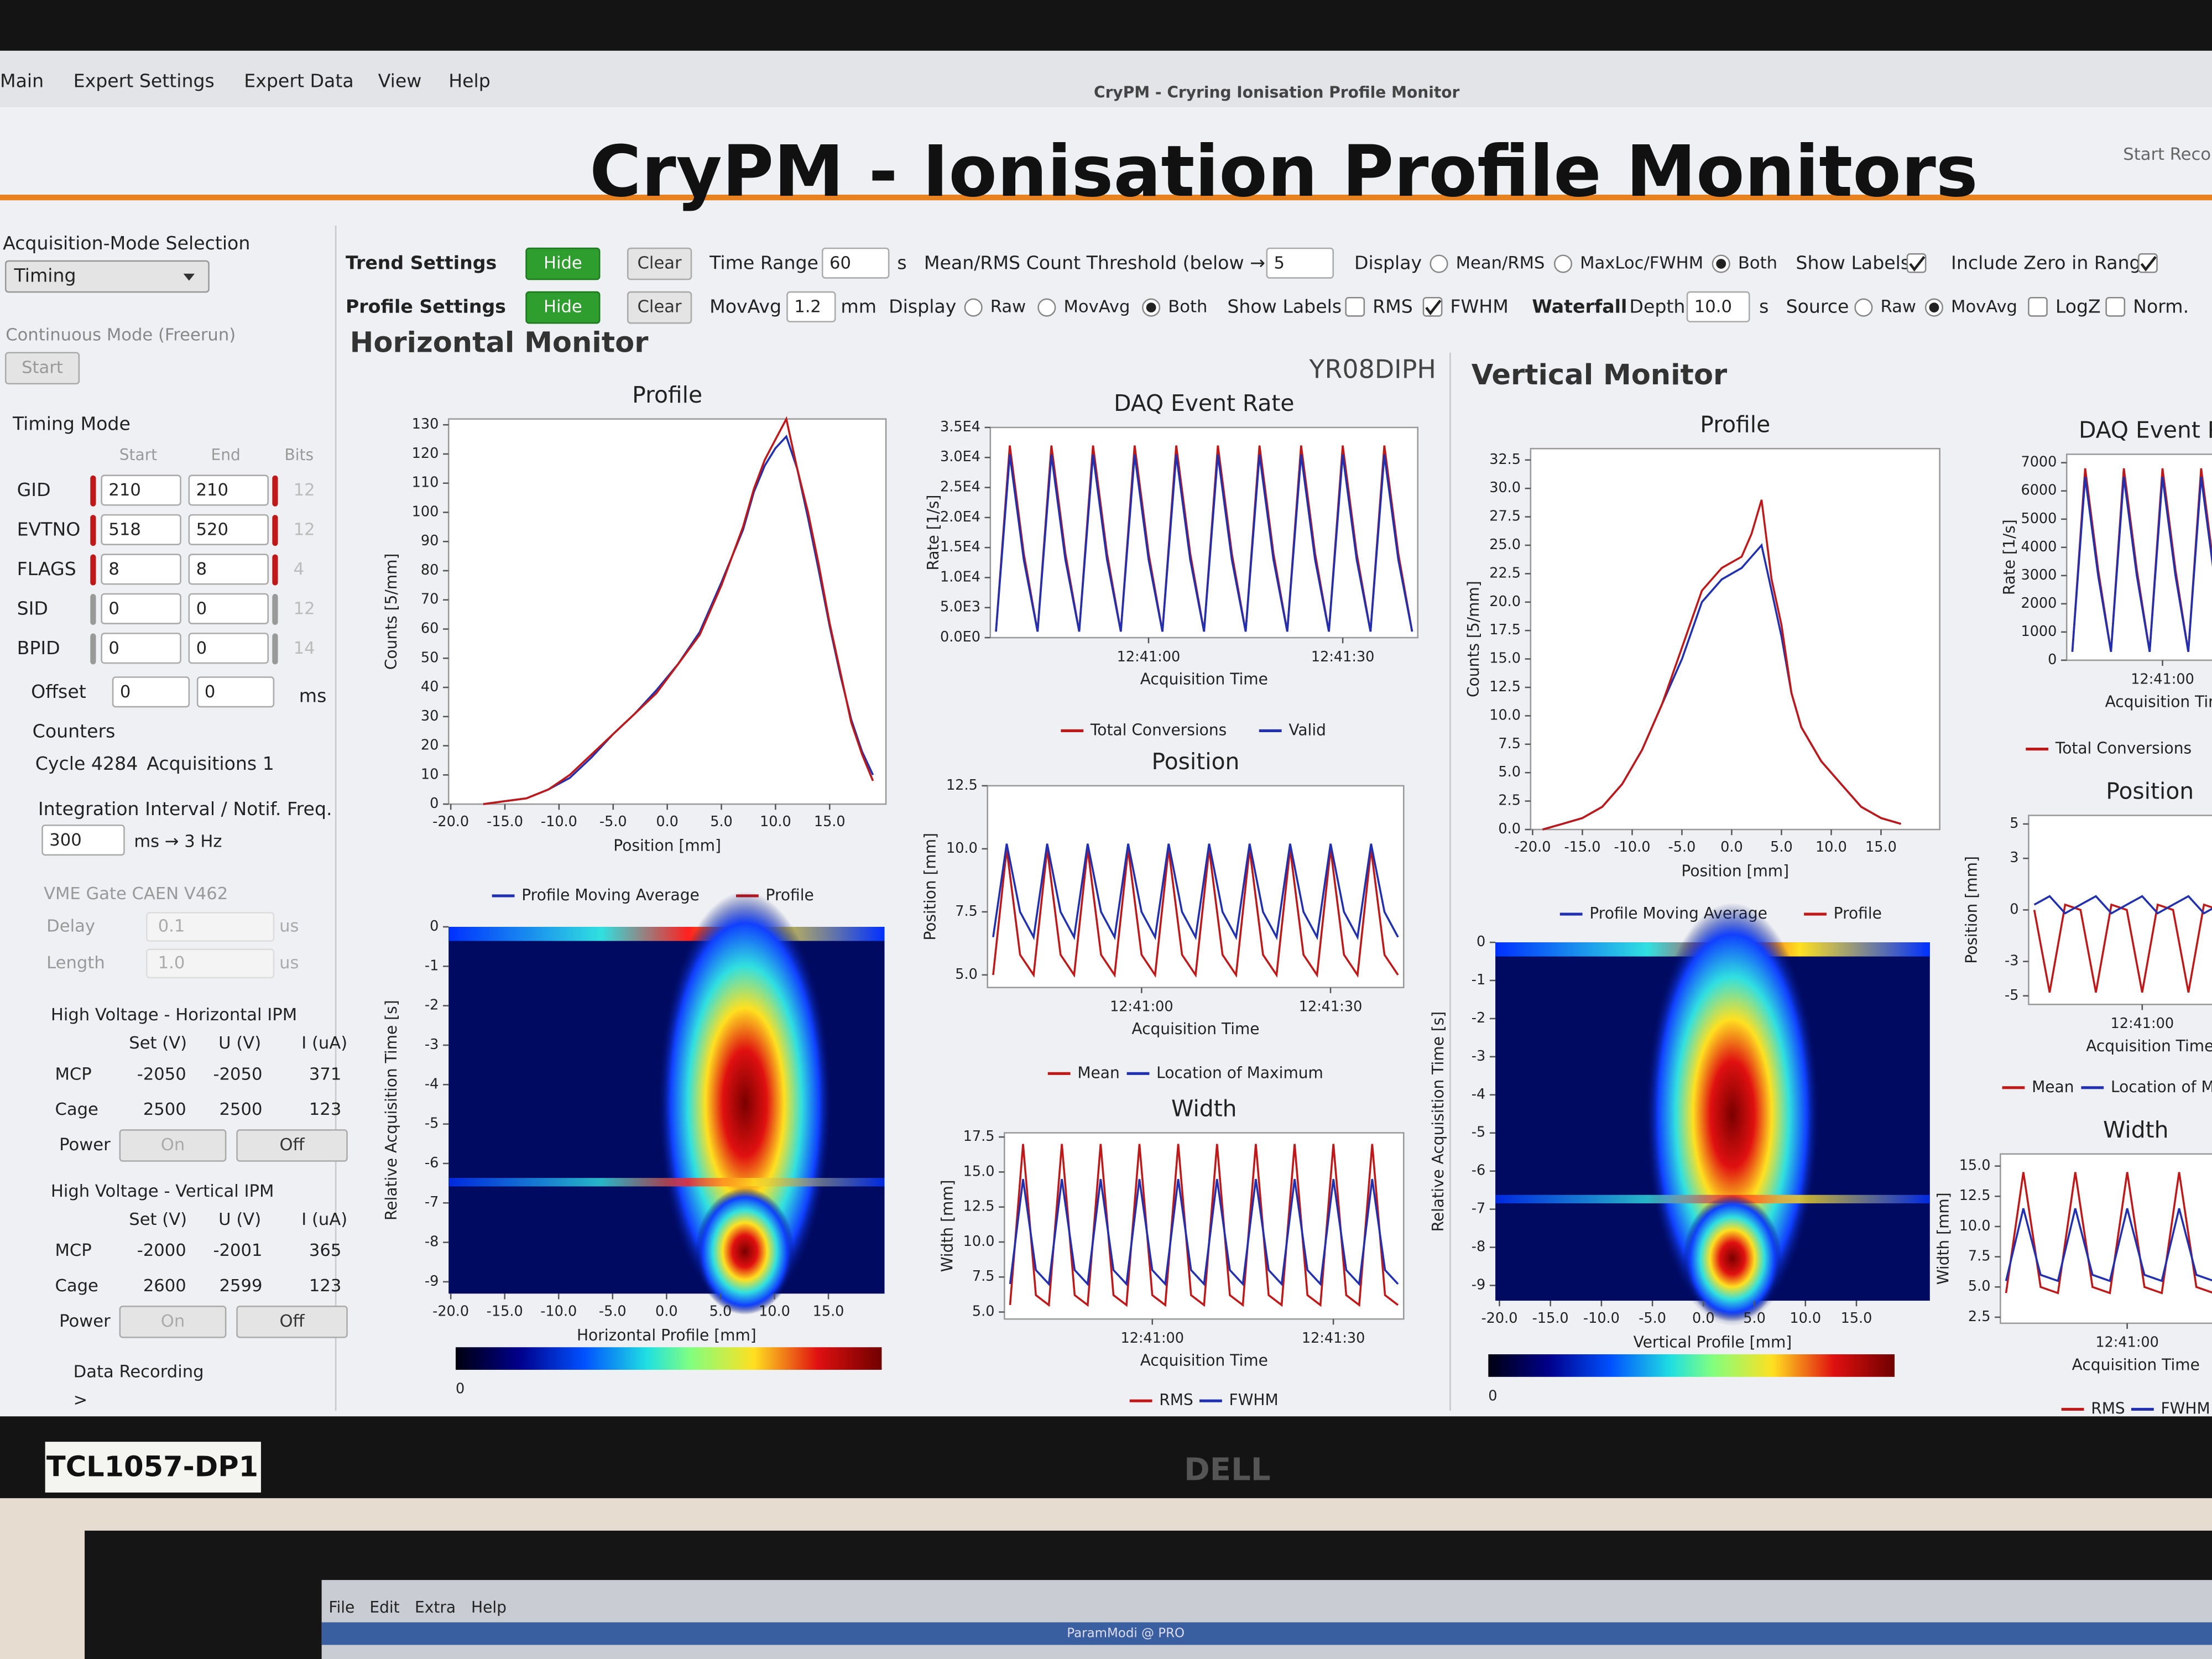  What do you see at coordinates (2136, 1130) in the screenshot?
I see `chart-title: Width` at bounding box center [2136, 1130].